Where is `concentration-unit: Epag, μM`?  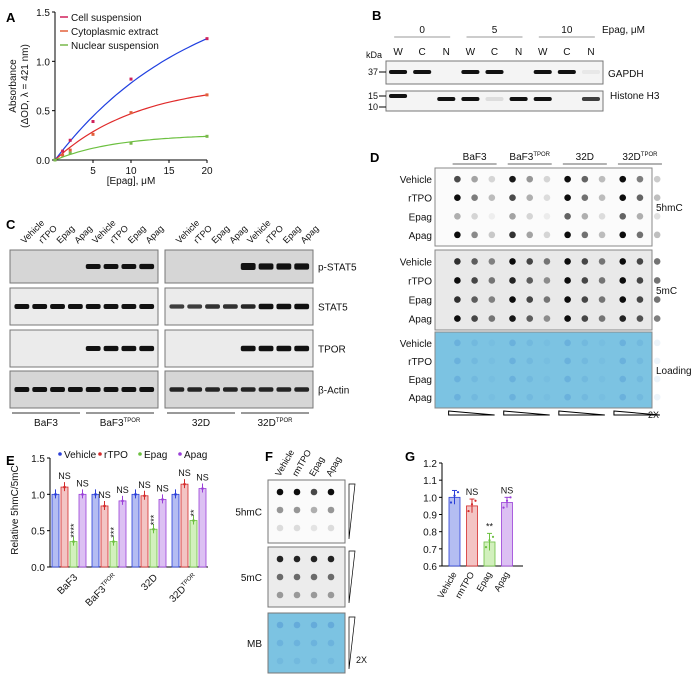 concentration-unit: Epag, μM is located at coordinates (623, 30).